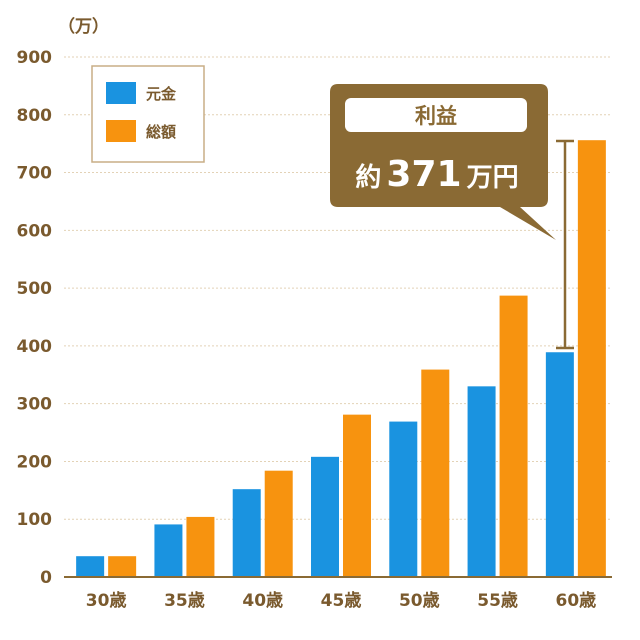 The height and width of the screenshot is (640, 640). Describe the element at coordinates (161, 94) in the screenshot. I see `legend-label-principal: 元金` at that location.